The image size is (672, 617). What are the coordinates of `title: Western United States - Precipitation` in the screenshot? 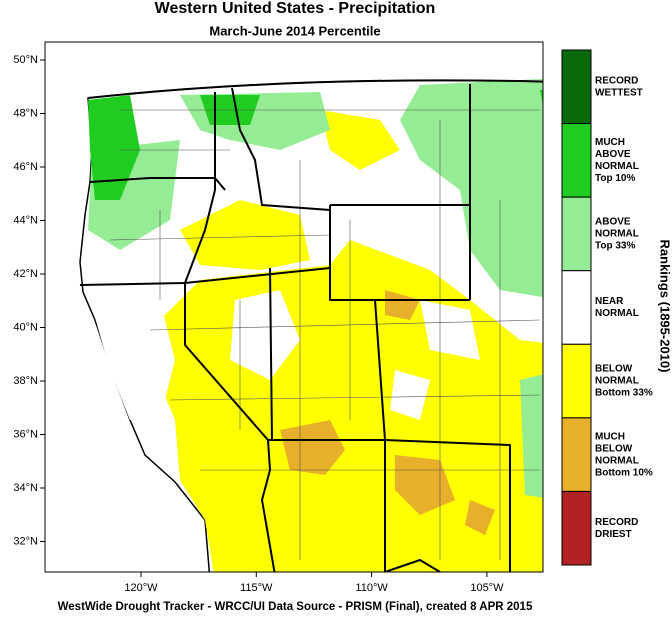 It's located at (295, 8).